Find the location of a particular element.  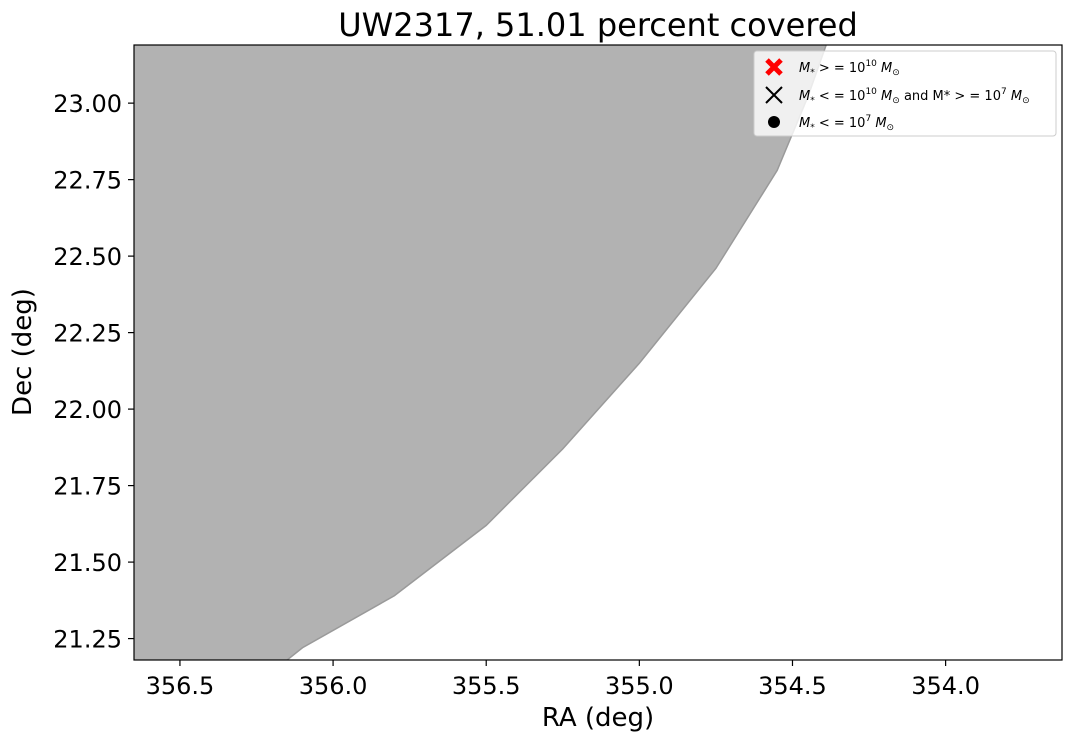

y-tick-label: 21.75 is located at coordinates (87, 487).